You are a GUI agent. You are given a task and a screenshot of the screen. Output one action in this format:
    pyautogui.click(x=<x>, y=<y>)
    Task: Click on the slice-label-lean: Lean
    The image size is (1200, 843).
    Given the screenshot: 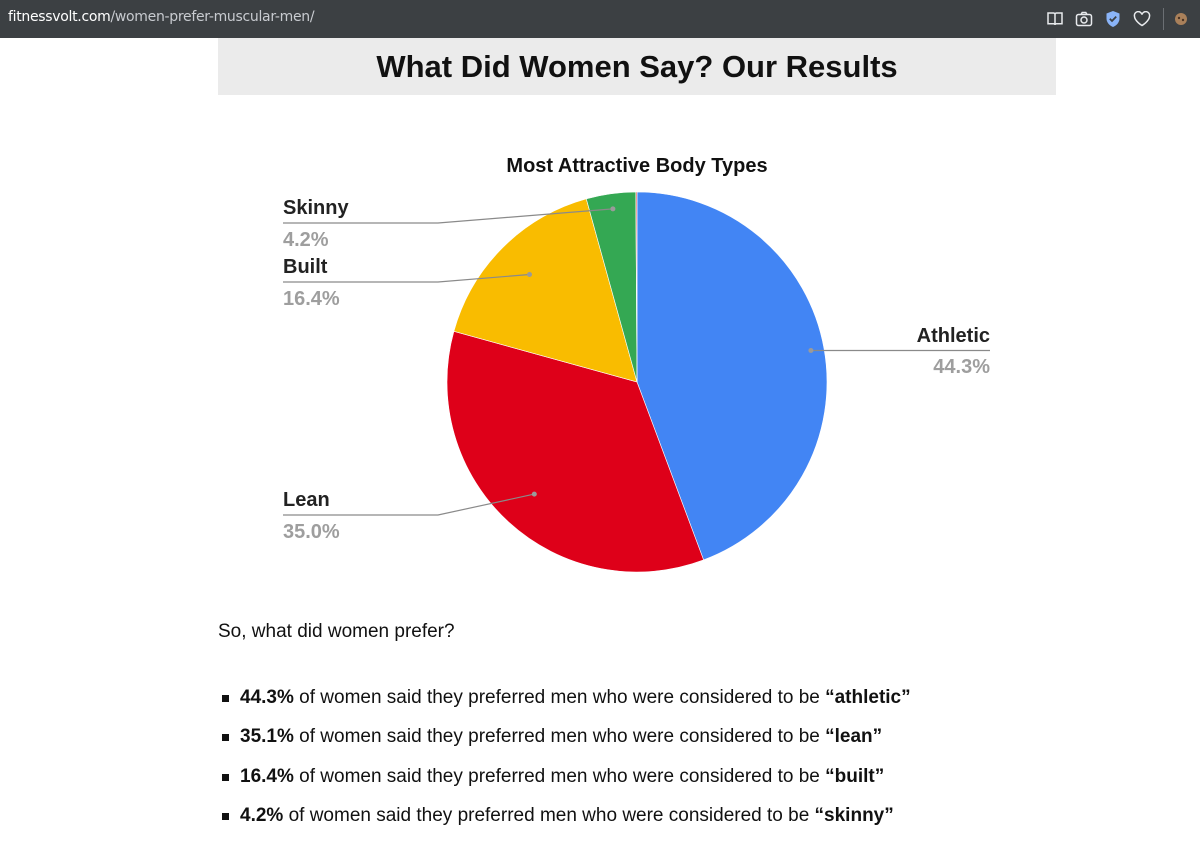 What is the action you would take?
    pyautogui.click(x=306, y=500)
    